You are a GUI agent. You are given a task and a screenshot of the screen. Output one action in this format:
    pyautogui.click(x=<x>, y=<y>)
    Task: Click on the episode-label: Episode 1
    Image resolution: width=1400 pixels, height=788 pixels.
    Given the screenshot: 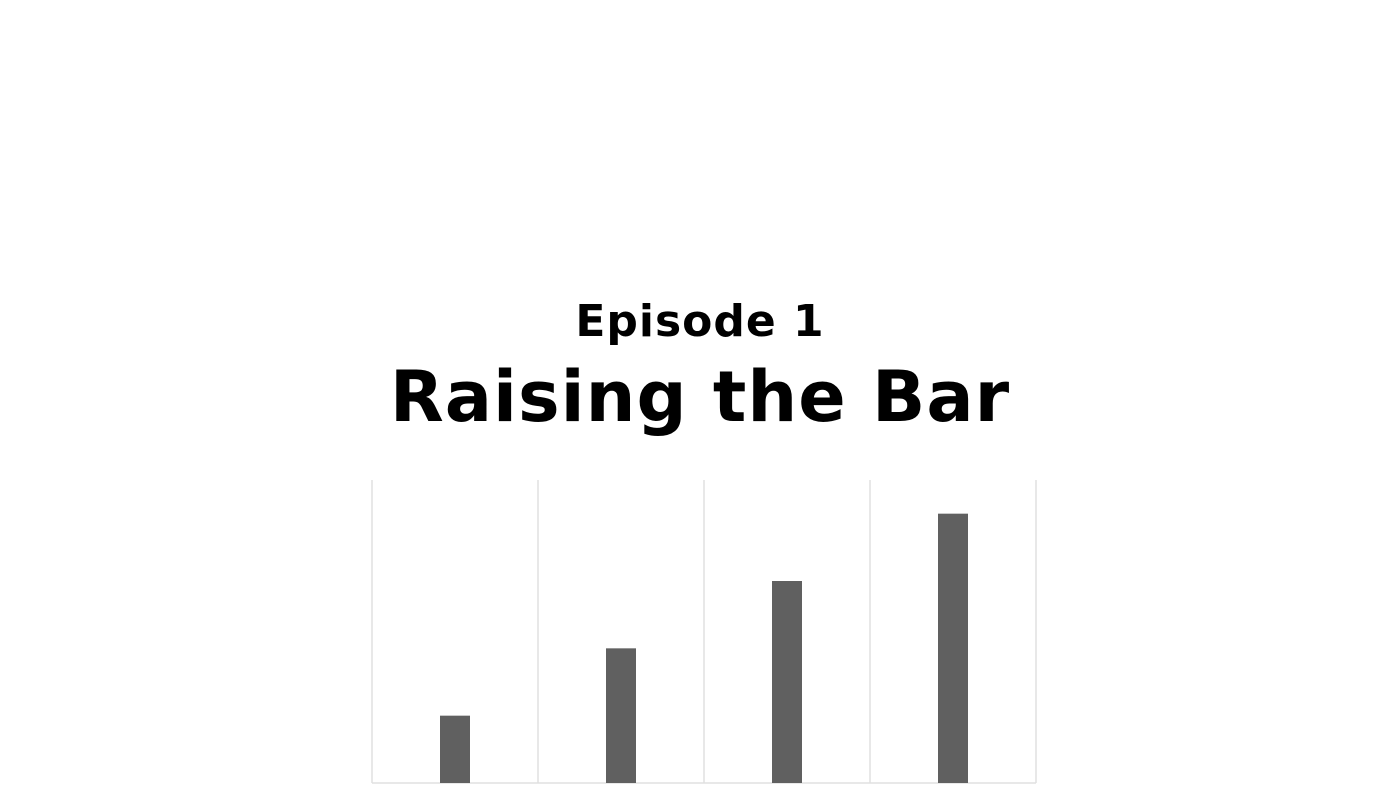 What is the action you would take?
    pyautogui.click(x=700, y=321)
    